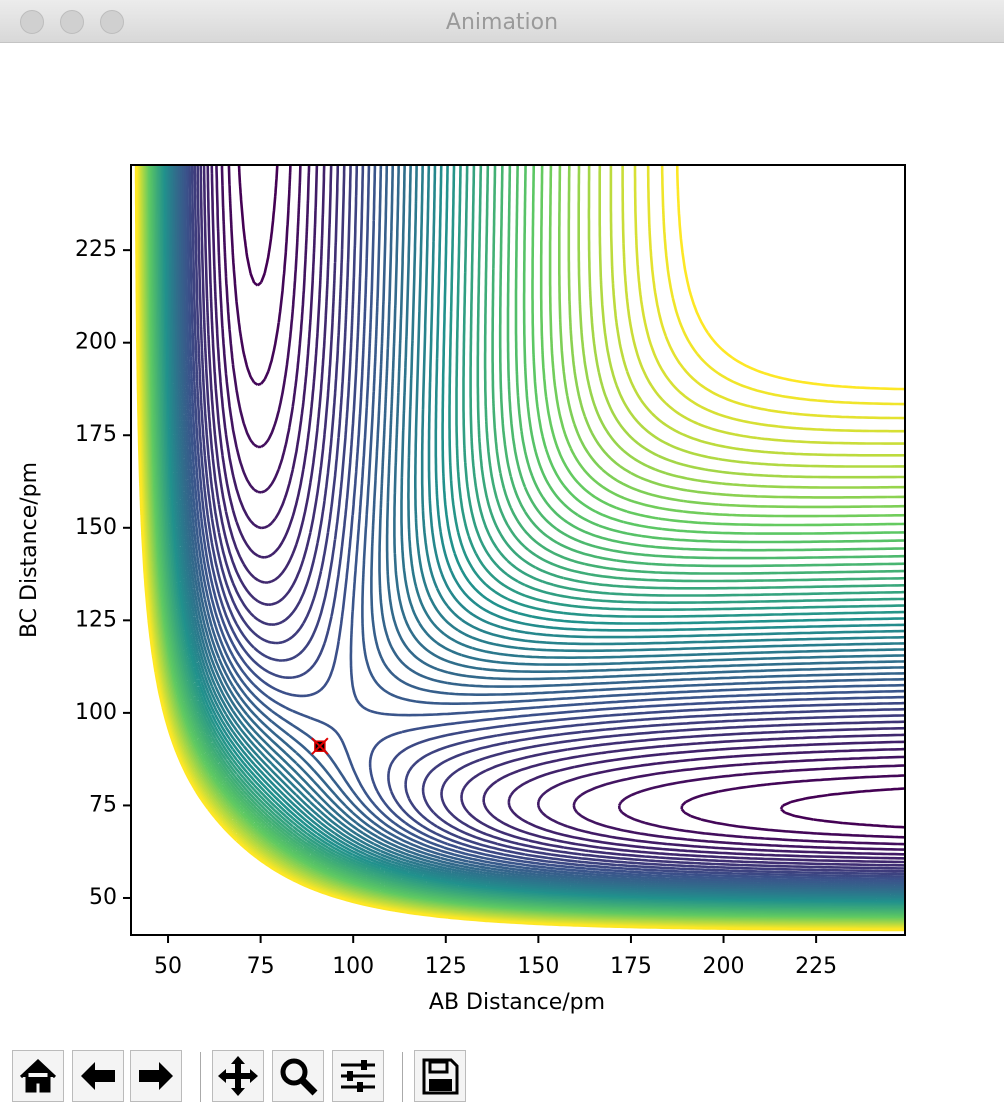 This screenshot has width=1004, height=1114. I want to click on marker-cross, so click(320, 746).